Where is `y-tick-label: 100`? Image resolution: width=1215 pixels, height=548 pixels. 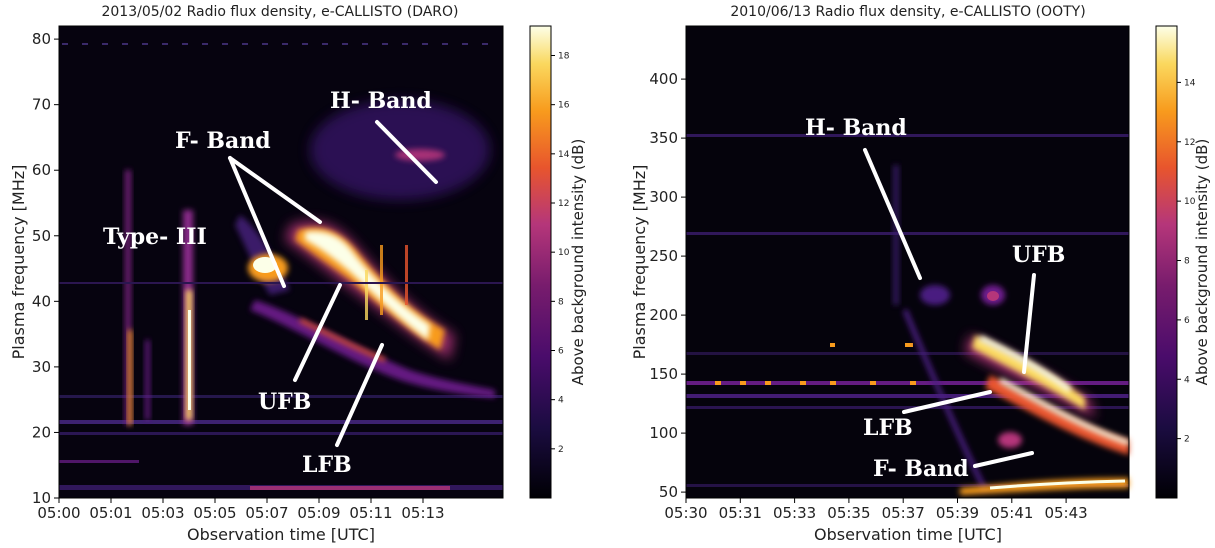 y-tick-label: 100 is located at coordinates (663, 433).